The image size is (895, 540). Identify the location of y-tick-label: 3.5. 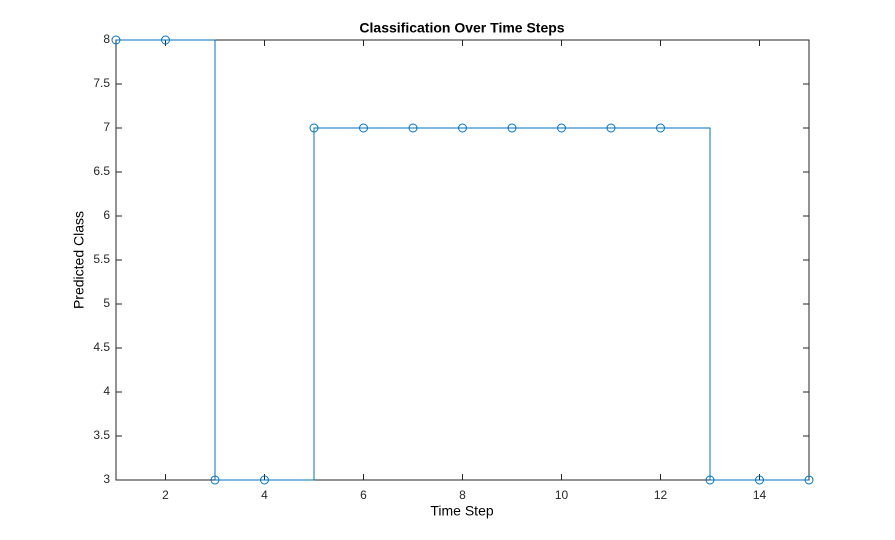
(101, 435).